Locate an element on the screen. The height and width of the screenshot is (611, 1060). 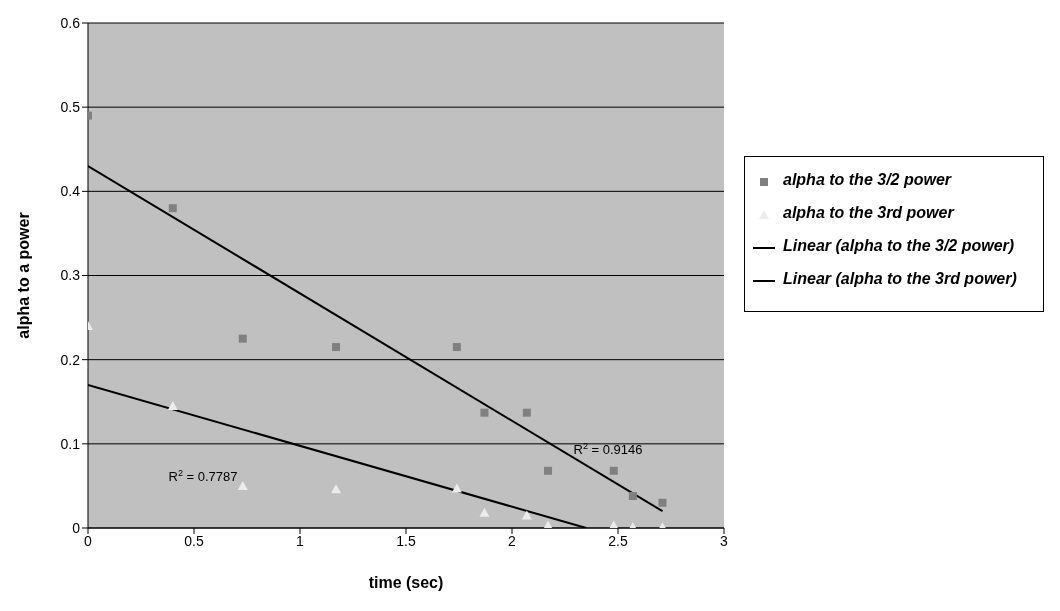
legend-label: Linear (alpha to the 3rd power) is located at coordinates (900, 279).